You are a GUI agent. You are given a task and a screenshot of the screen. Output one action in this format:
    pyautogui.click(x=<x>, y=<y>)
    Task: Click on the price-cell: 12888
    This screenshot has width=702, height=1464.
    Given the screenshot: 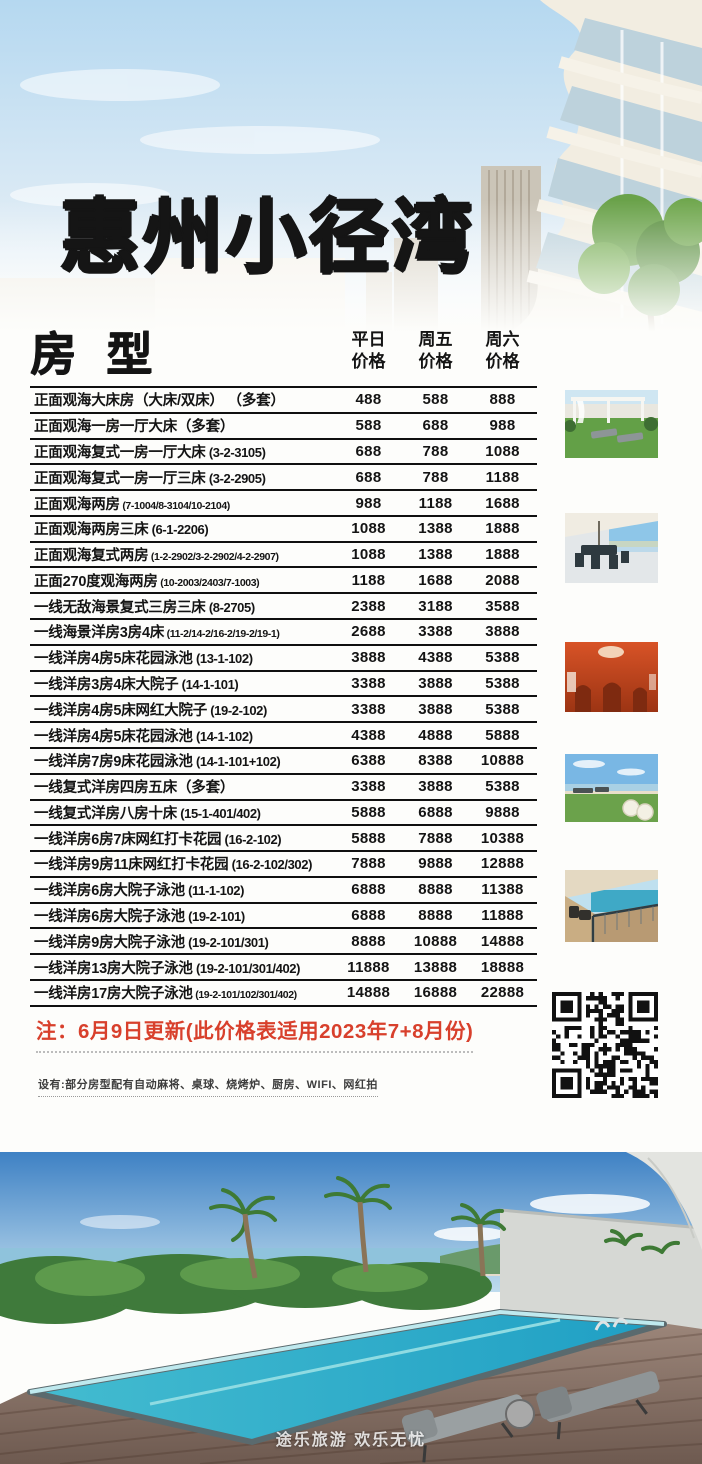 What is the action you would take?
    pyautogui.click(x=502, y=864)
    